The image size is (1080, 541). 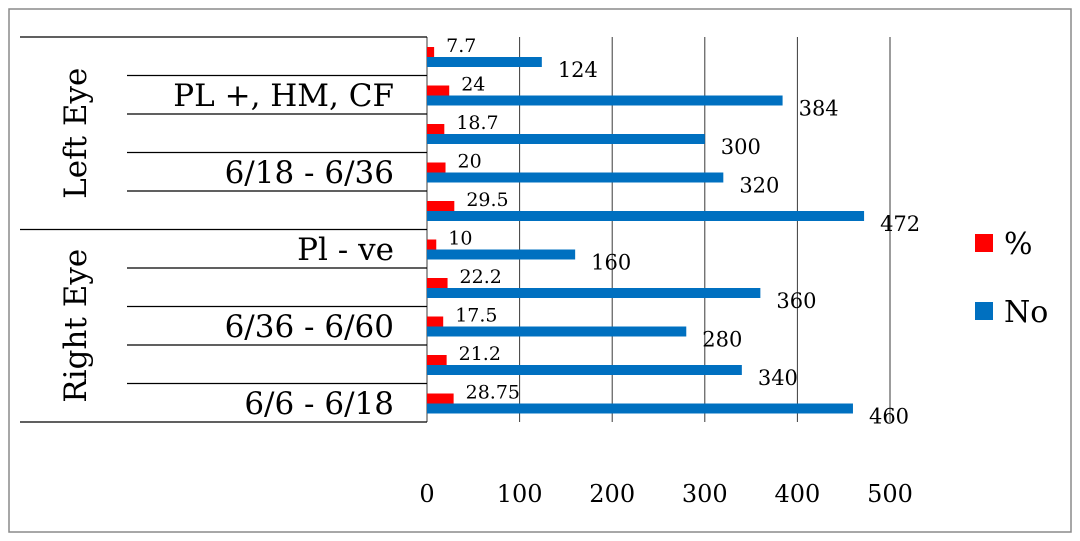 What do you see at coordinates (345, 250) in the screenshot?
I see `category-label: Pl - ve` at bounding box center [345, 250].